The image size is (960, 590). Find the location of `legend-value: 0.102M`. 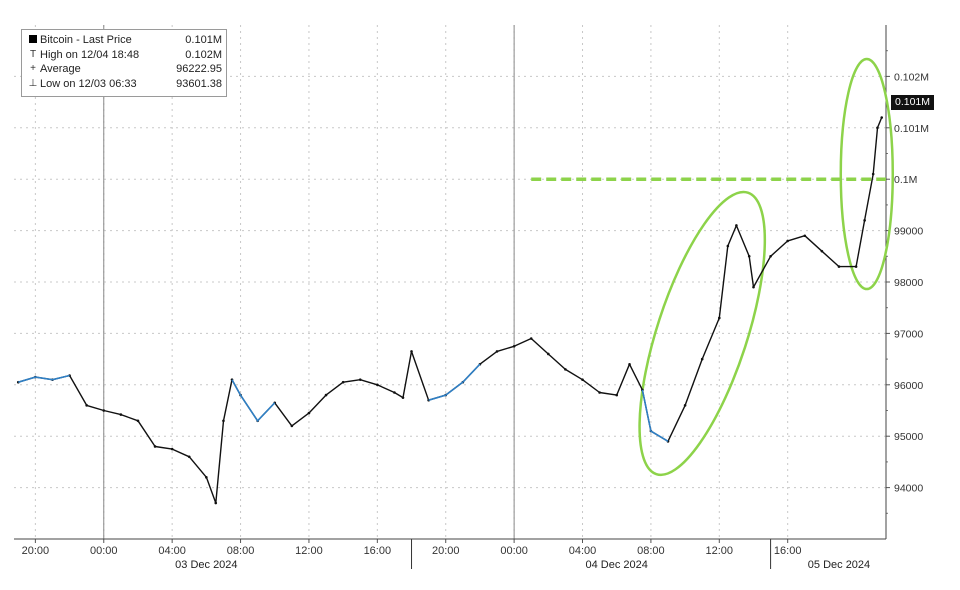

legend-value: 0.102M is located at coordinates (203, 54).